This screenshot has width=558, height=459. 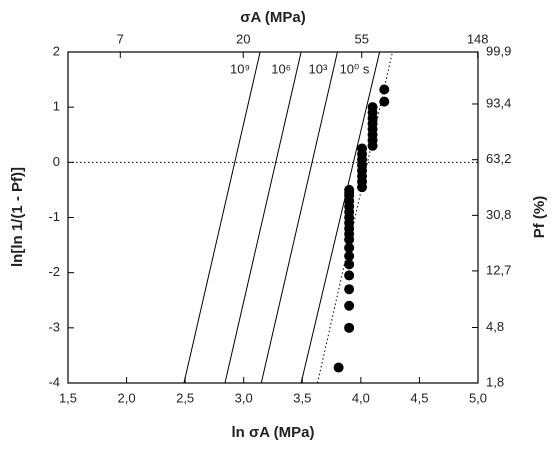 I want to click on right-tick-label: 1,8, so click(x=495, y=381).